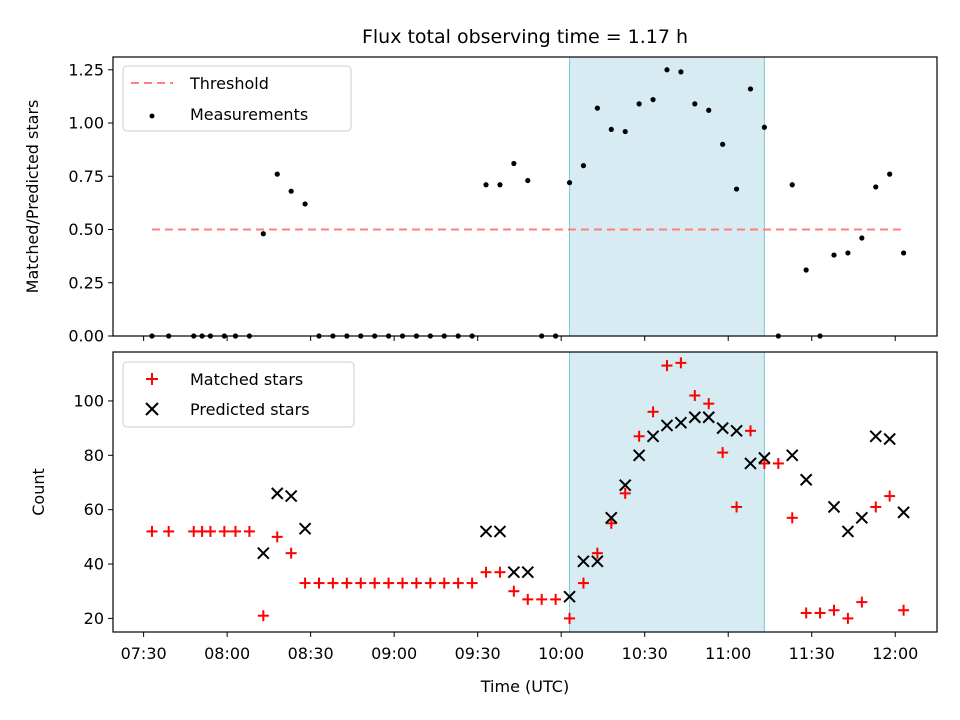  I want to click on xtick-label: 11:30, so click(812, 653).